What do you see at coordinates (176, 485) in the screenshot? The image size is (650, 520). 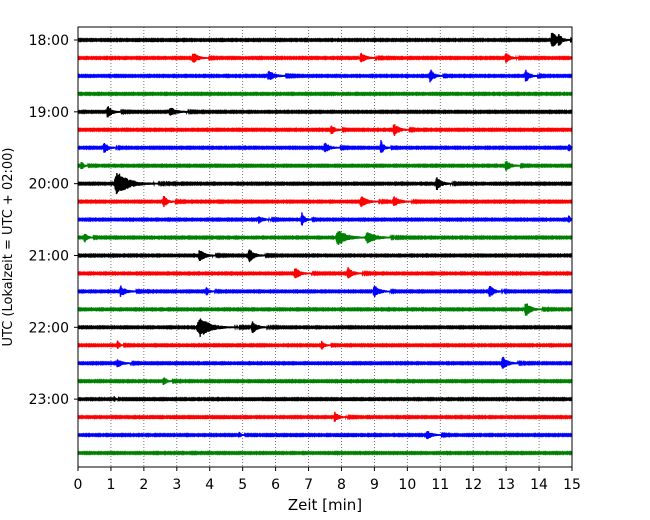 I see `x-tick-label: 3` at bounding box center [176, 485].